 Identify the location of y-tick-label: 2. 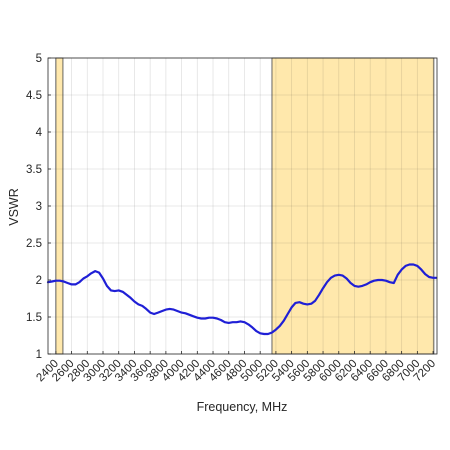
(39, 281).